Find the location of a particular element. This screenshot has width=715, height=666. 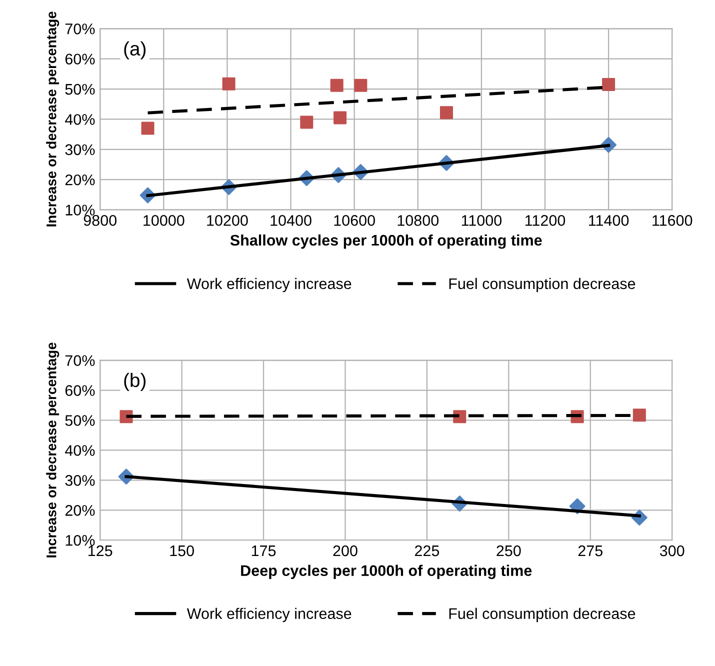

x-tick-label: 300 is located at coordinates (672, 550).